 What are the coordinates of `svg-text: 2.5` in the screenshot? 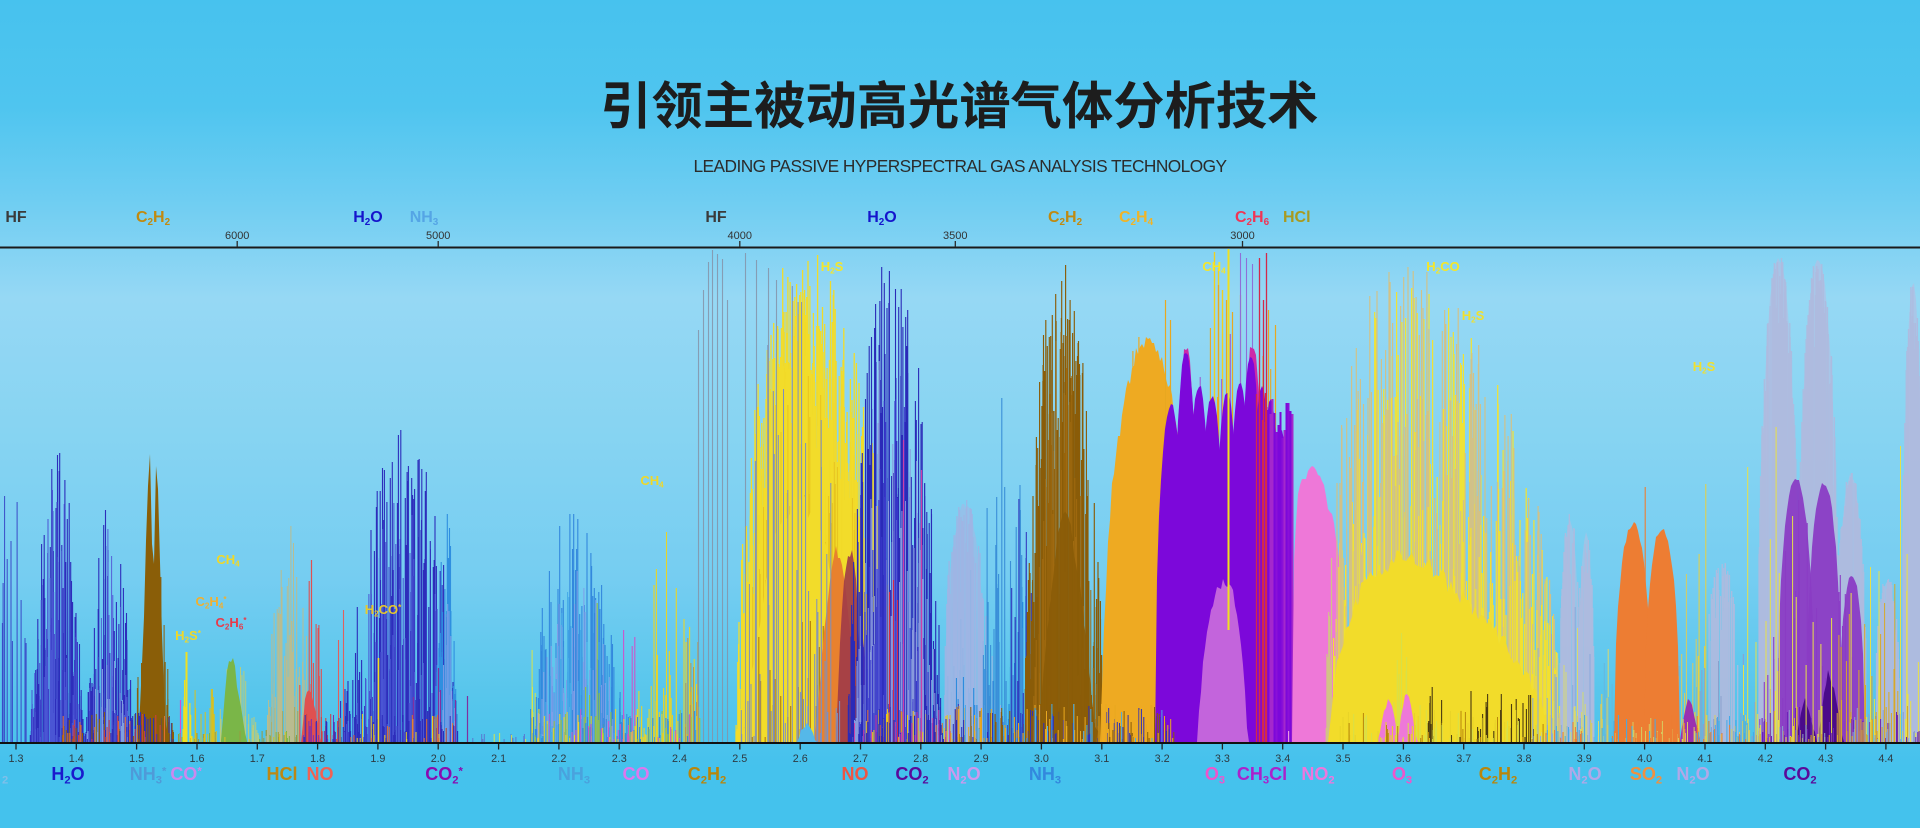 It's located at (739, 759).